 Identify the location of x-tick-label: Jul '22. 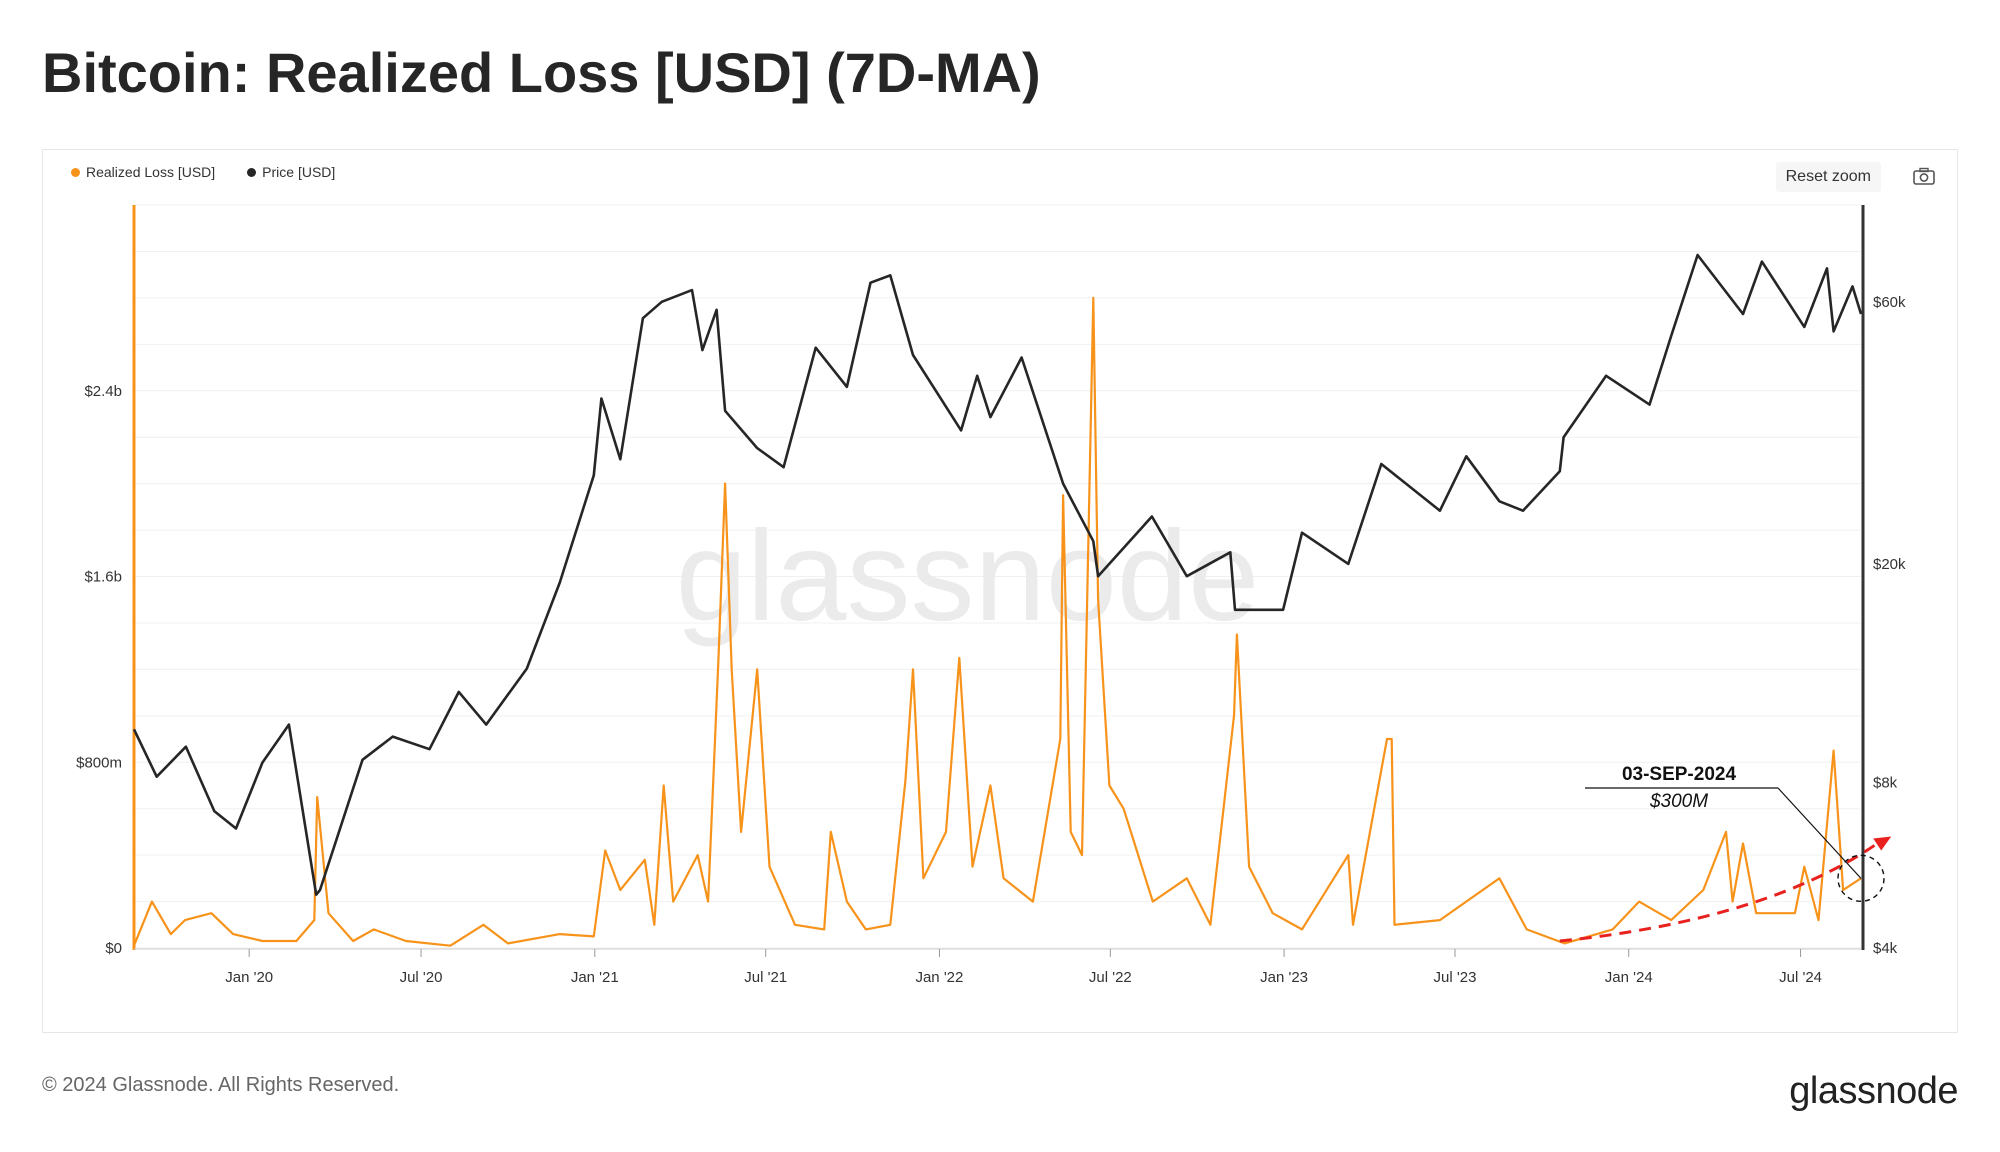
(1110, 977).